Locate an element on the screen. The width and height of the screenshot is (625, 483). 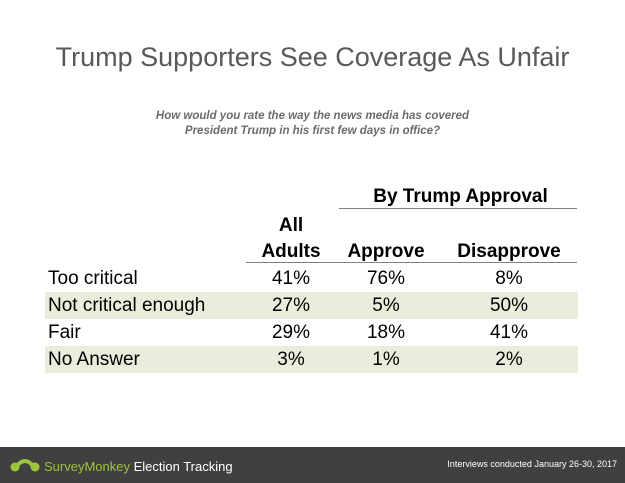
column-header-all-line-2: Adults is located at coordinates (291, 251).